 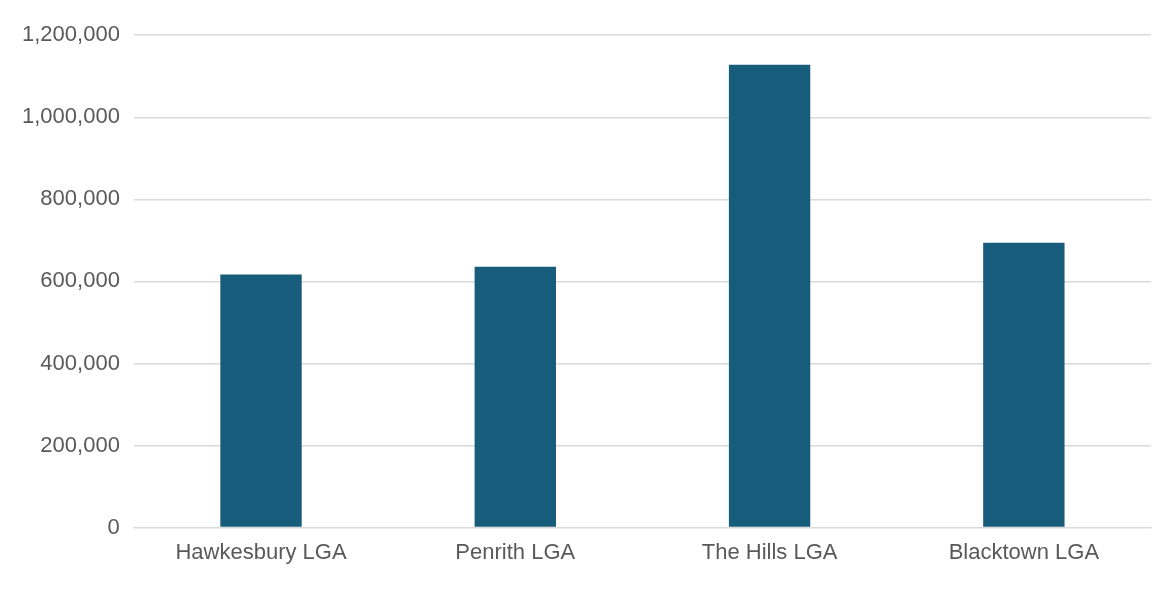 What do you see at coordinates (1024, 551) in the screenshot?
I see `x-tick-label: Blacktown LGA` at bounding box center [1024, 551].